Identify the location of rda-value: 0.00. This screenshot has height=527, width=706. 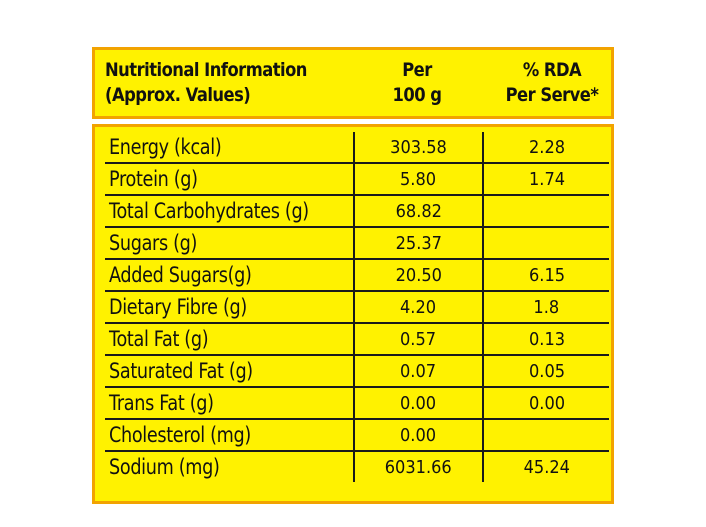
(546, 403).